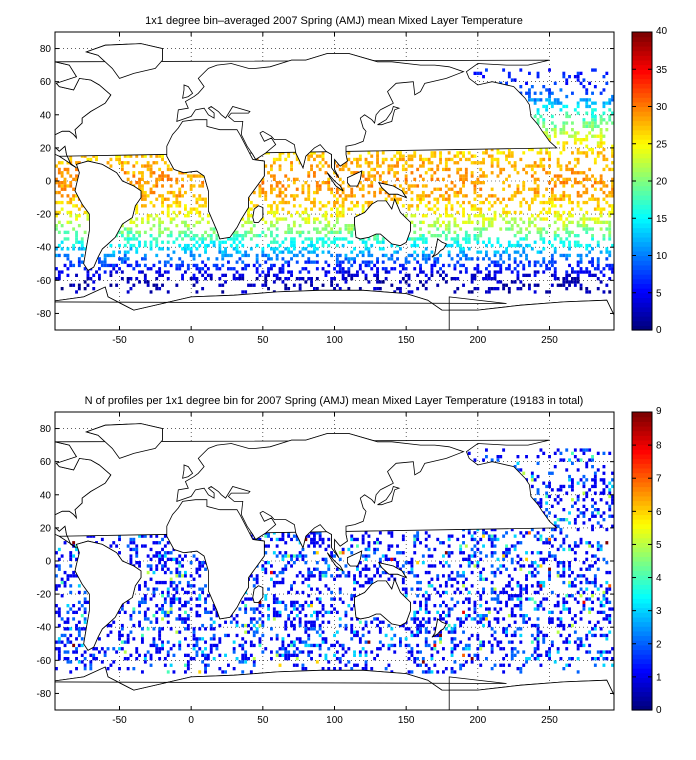 This screenshot has width=696, height=760. I want to click on colorbar-tick-label: 10, so click(662, 256).